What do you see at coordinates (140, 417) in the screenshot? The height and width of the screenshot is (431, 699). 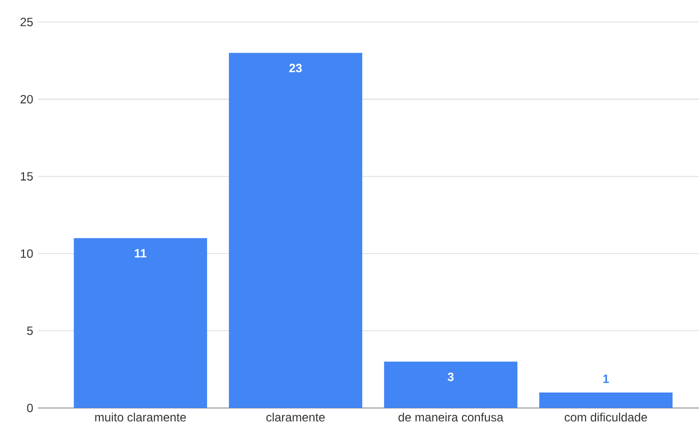 I see `x-tick-label: muito claramente` at bounding box center [140, 417].